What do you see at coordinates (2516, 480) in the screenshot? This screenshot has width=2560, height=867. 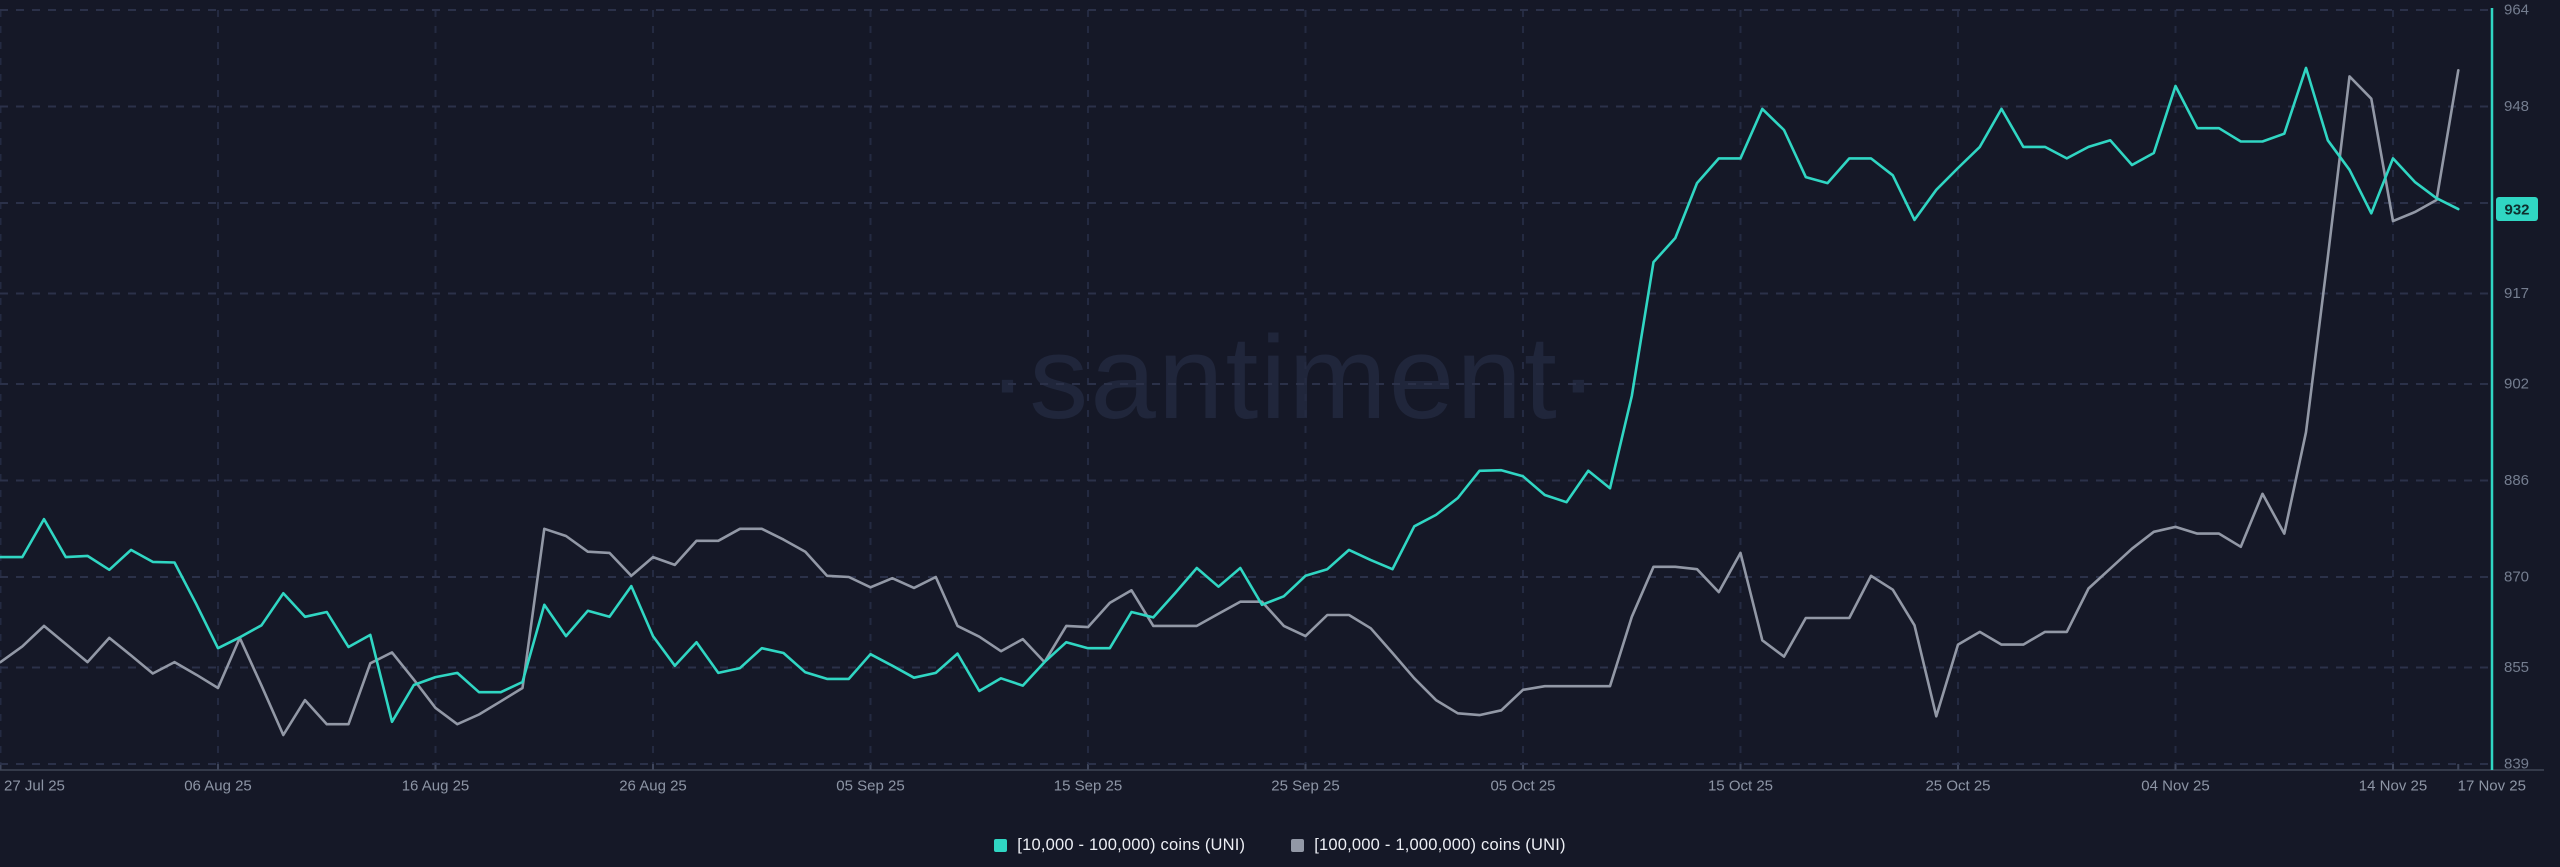 I see `y-axis-label: 886` at bounding box center [2516, 480].